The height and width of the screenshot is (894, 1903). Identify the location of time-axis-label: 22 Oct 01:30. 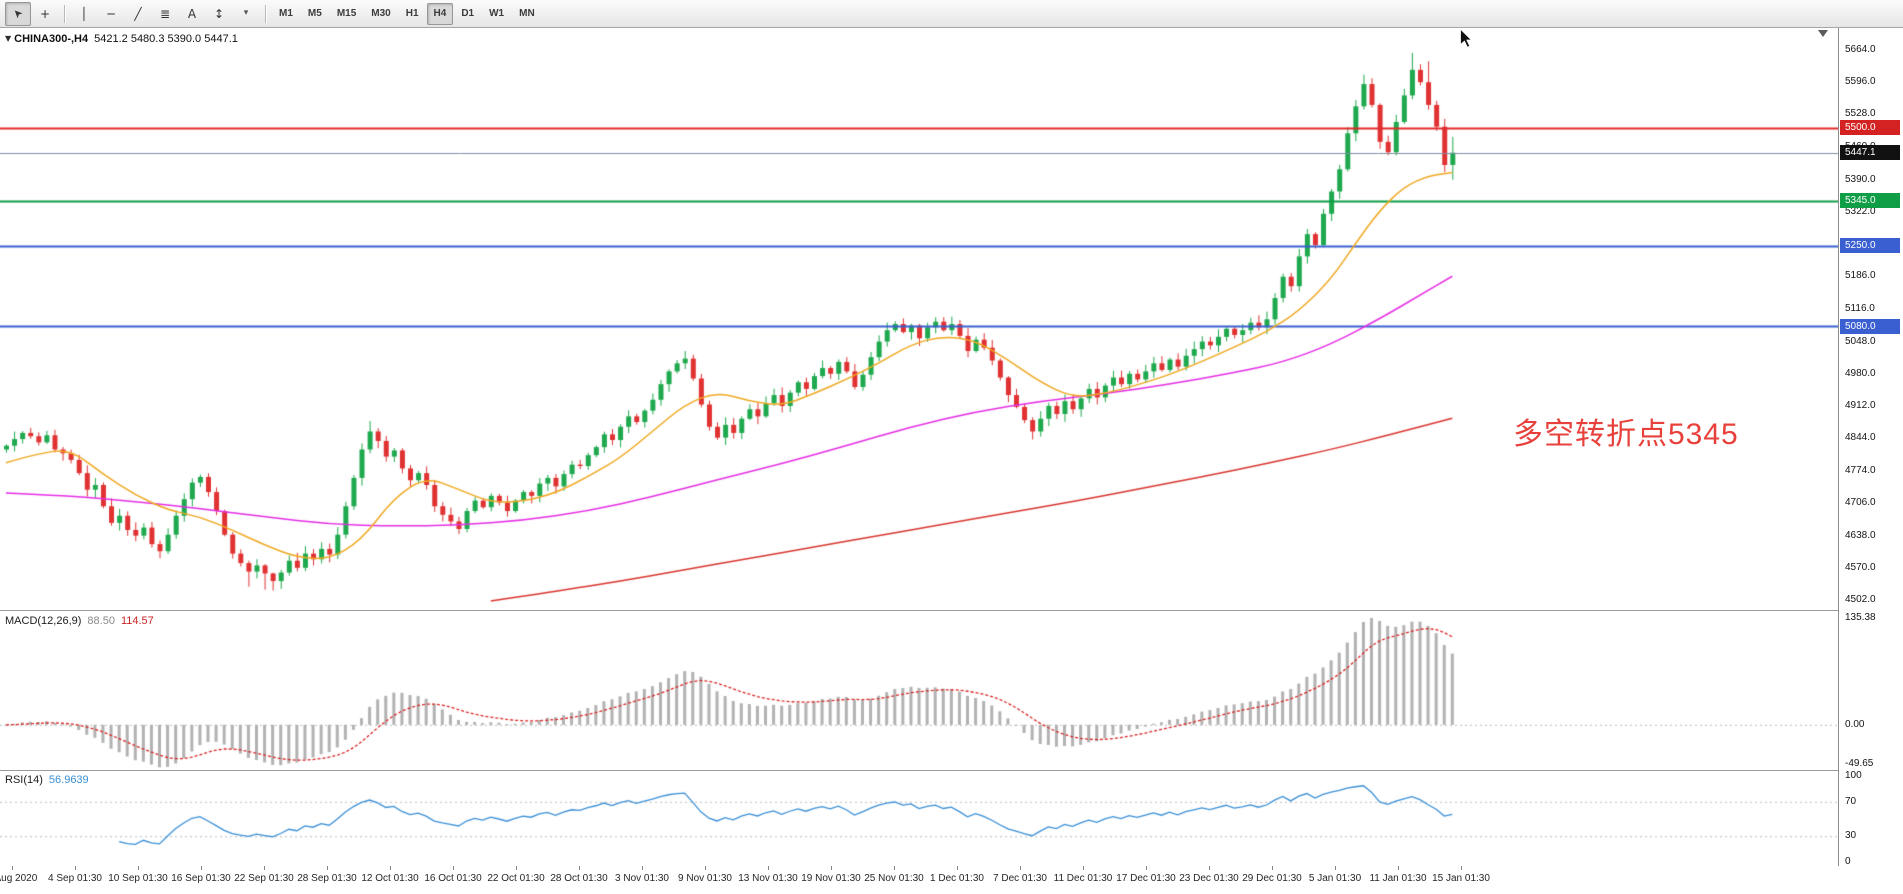
(516, 878).